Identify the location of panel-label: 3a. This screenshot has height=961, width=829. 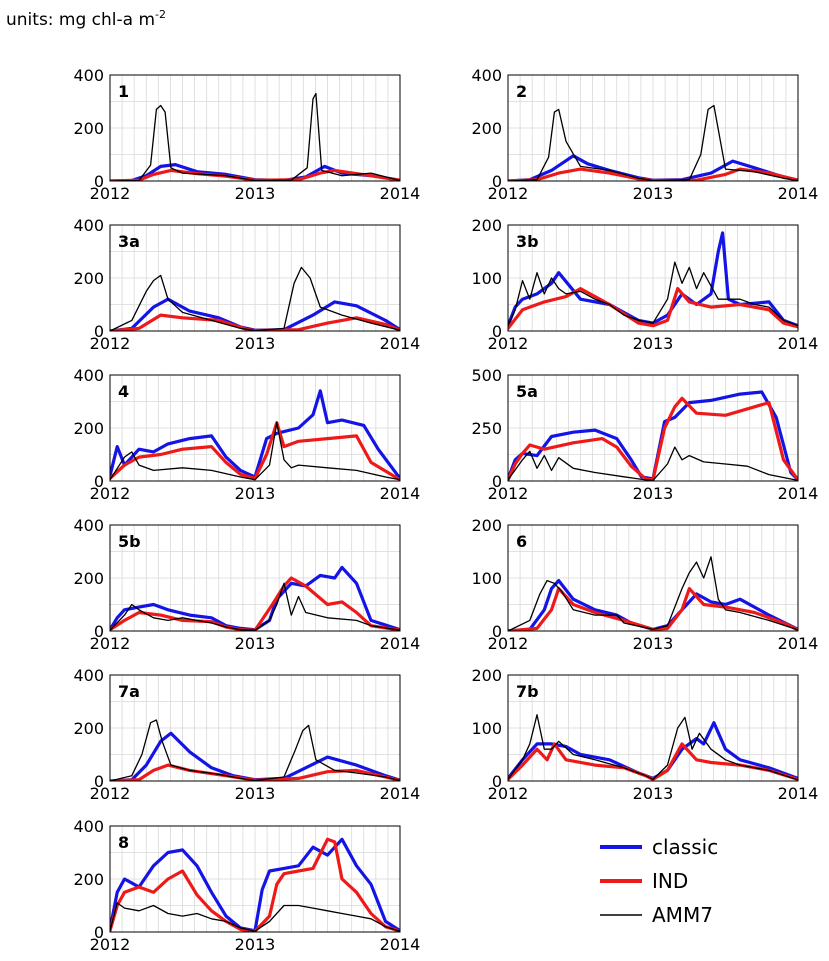
(129, 241).